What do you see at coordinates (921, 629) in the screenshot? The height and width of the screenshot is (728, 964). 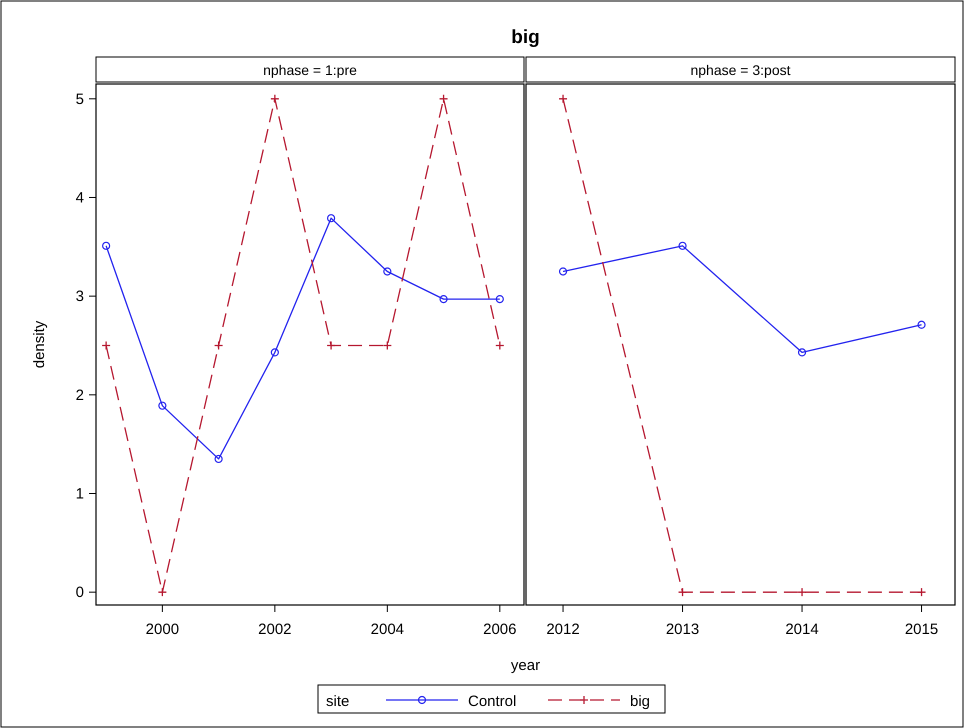 I see `x-tick-label: 2015` at bounding box center [921, 629].